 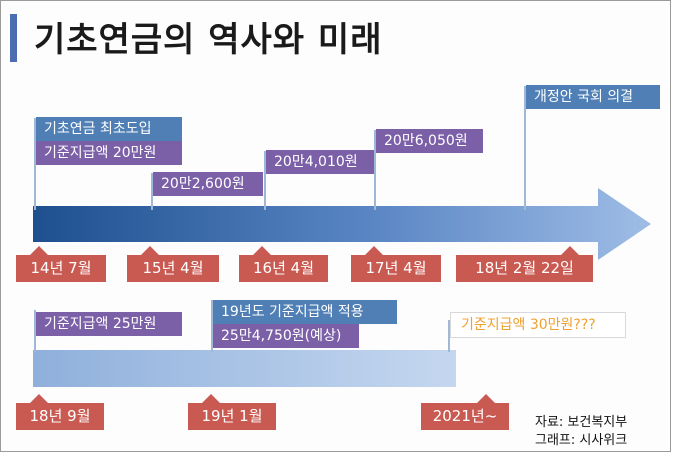 I want to click on connector-19-jan, so click(x=212, y=326).